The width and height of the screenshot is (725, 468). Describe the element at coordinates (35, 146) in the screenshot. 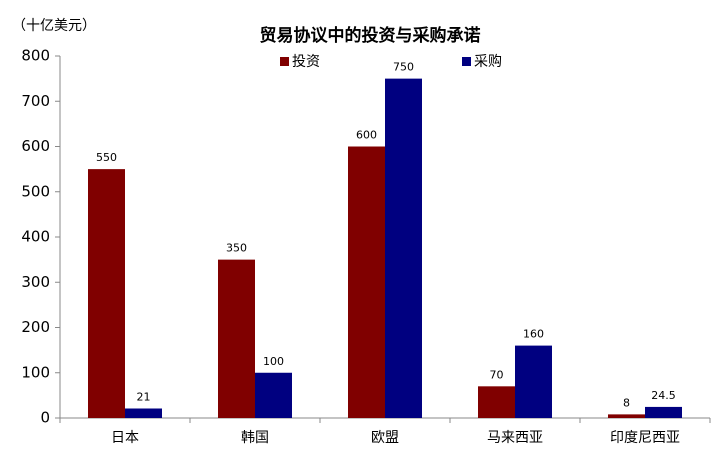

I see `y-tick-label: 600` at that location.